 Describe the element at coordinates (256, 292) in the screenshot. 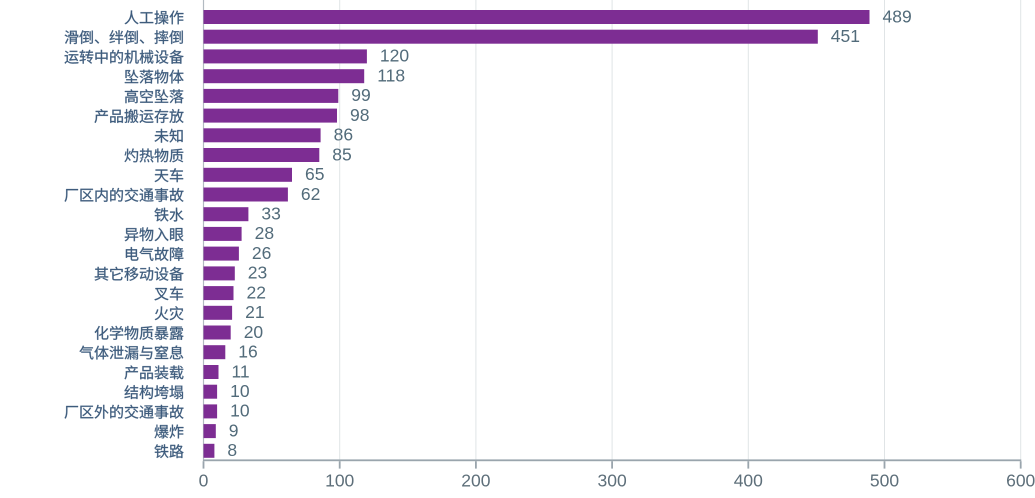

I see `svg-text: 22` at that location.